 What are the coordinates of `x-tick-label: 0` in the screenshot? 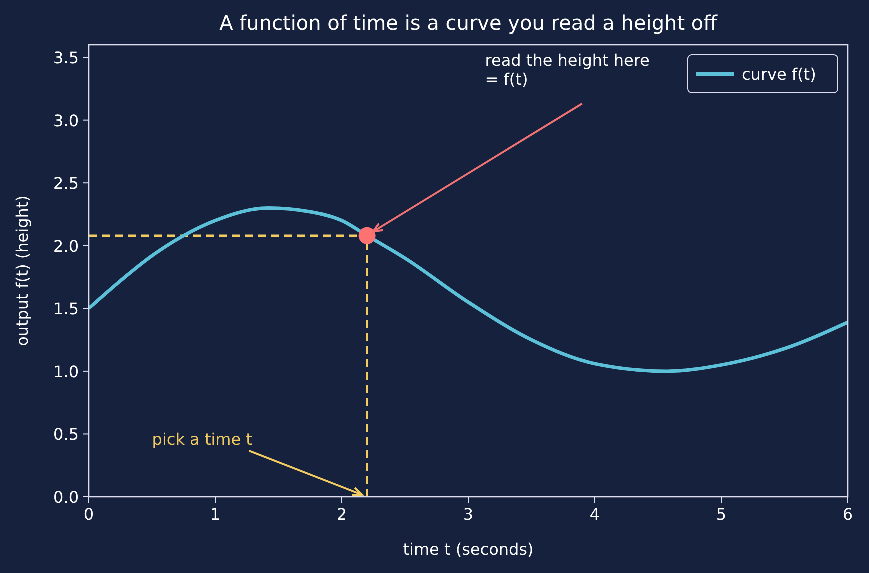 It's located at (89, 514).